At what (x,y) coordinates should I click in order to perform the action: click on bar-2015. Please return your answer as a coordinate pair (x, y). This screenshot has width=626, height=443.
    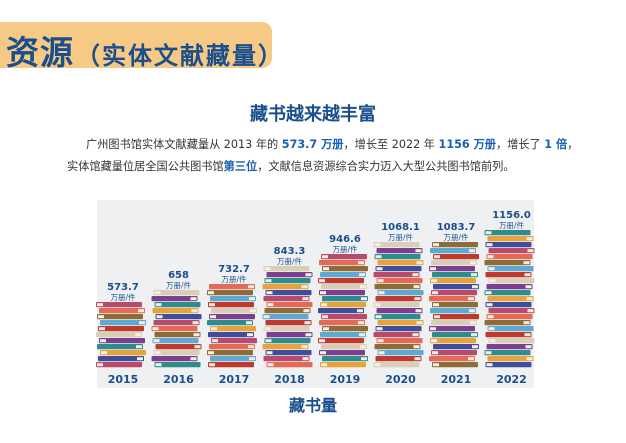
    Looking at the image, I should click on (121, 335).